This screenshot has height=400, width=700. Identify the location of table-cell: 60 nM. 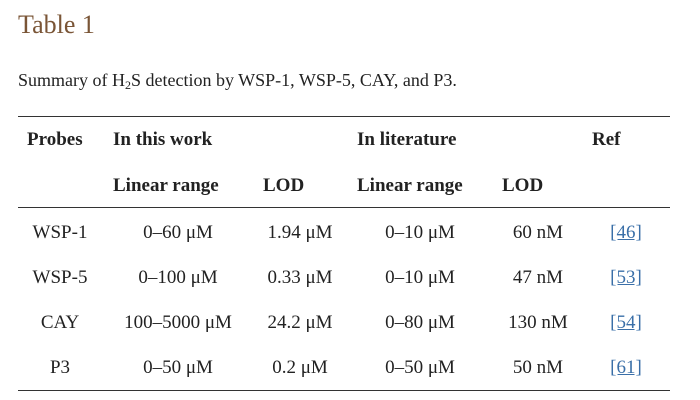
(538, 232).